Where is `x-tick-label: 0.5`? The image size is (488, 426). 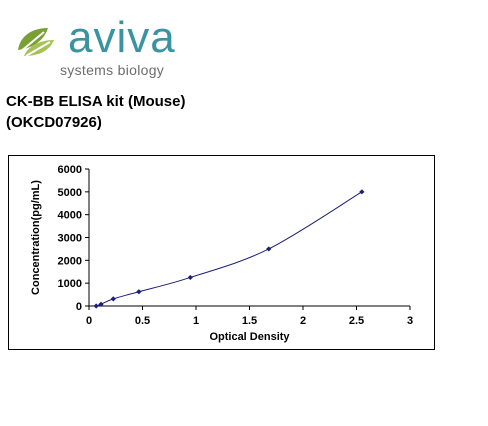
x-tick-label: 0.5 is located at coordinates (142, 321).